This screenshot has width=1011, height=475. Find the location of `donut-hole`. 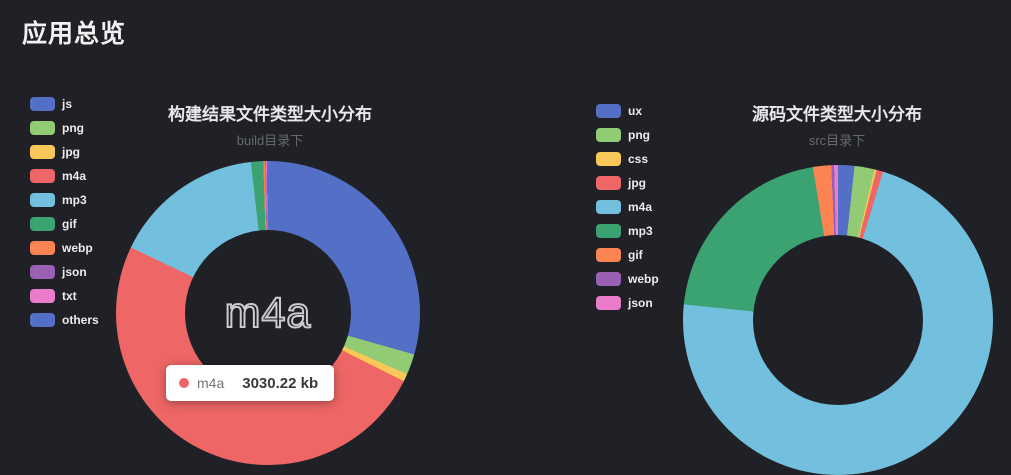

donut-hole is located at coordinates (838, 320).